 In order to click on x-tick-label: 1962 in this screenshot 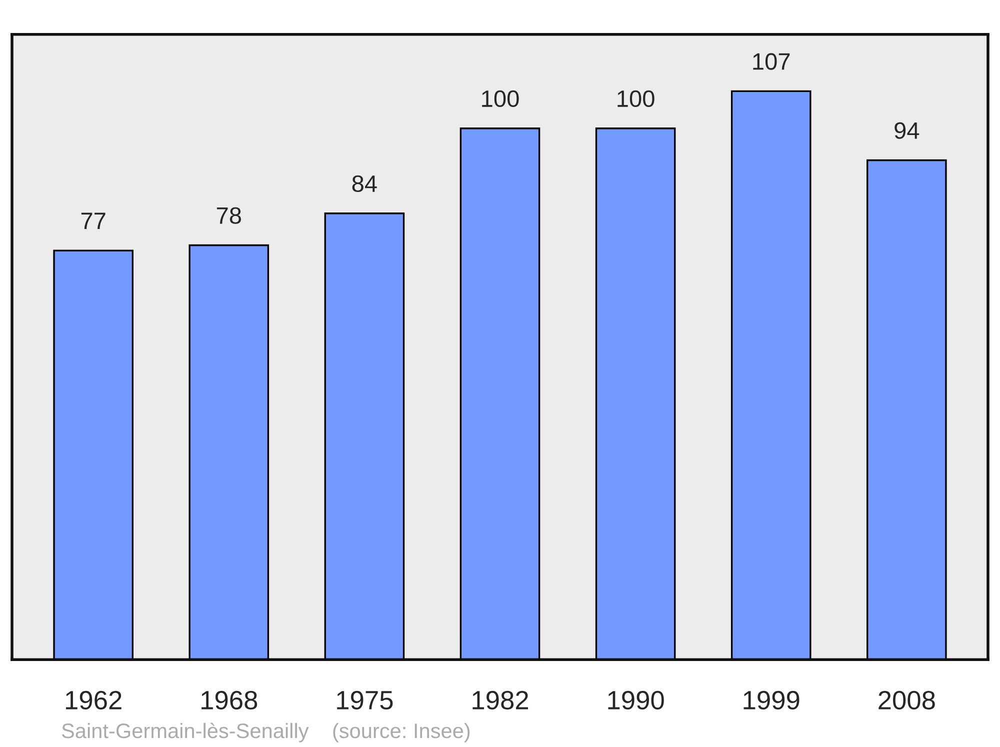, I will do `click(94, 700)`.